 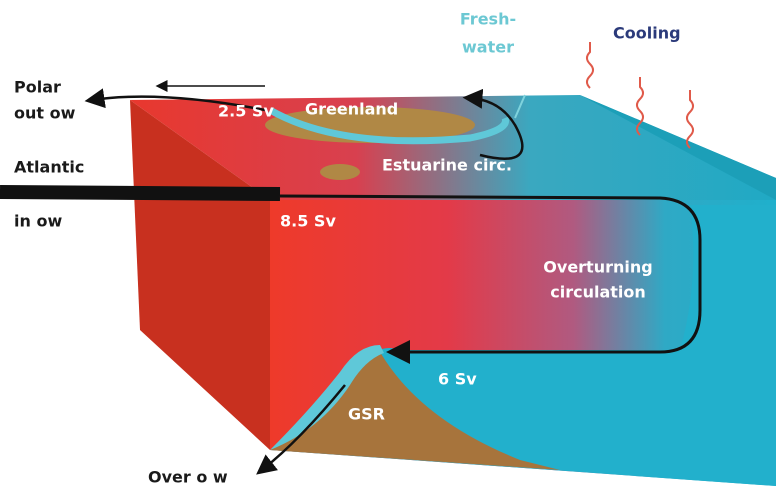 I want to click on polar-outflow-label: out ow, so click(x=45, y=113).